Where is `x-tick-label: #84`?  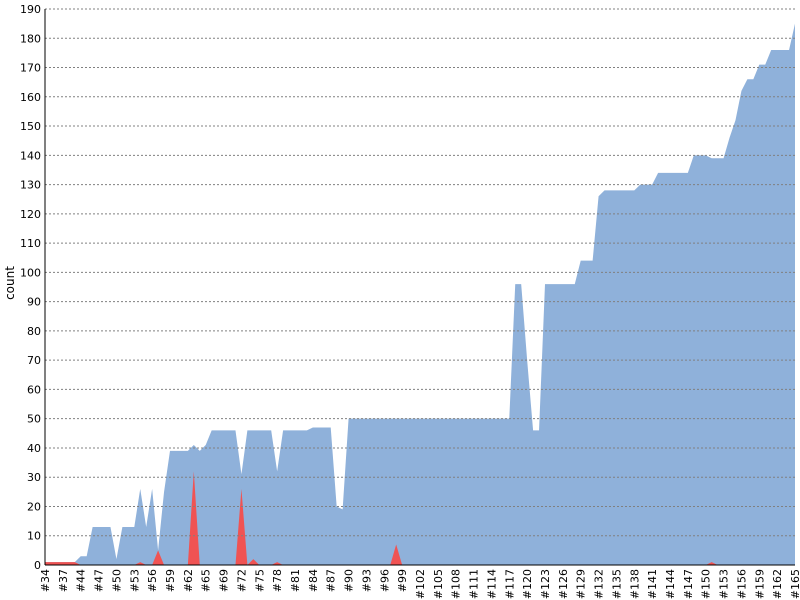 x-tick-label: #84 is located at coordinates (313, 580).